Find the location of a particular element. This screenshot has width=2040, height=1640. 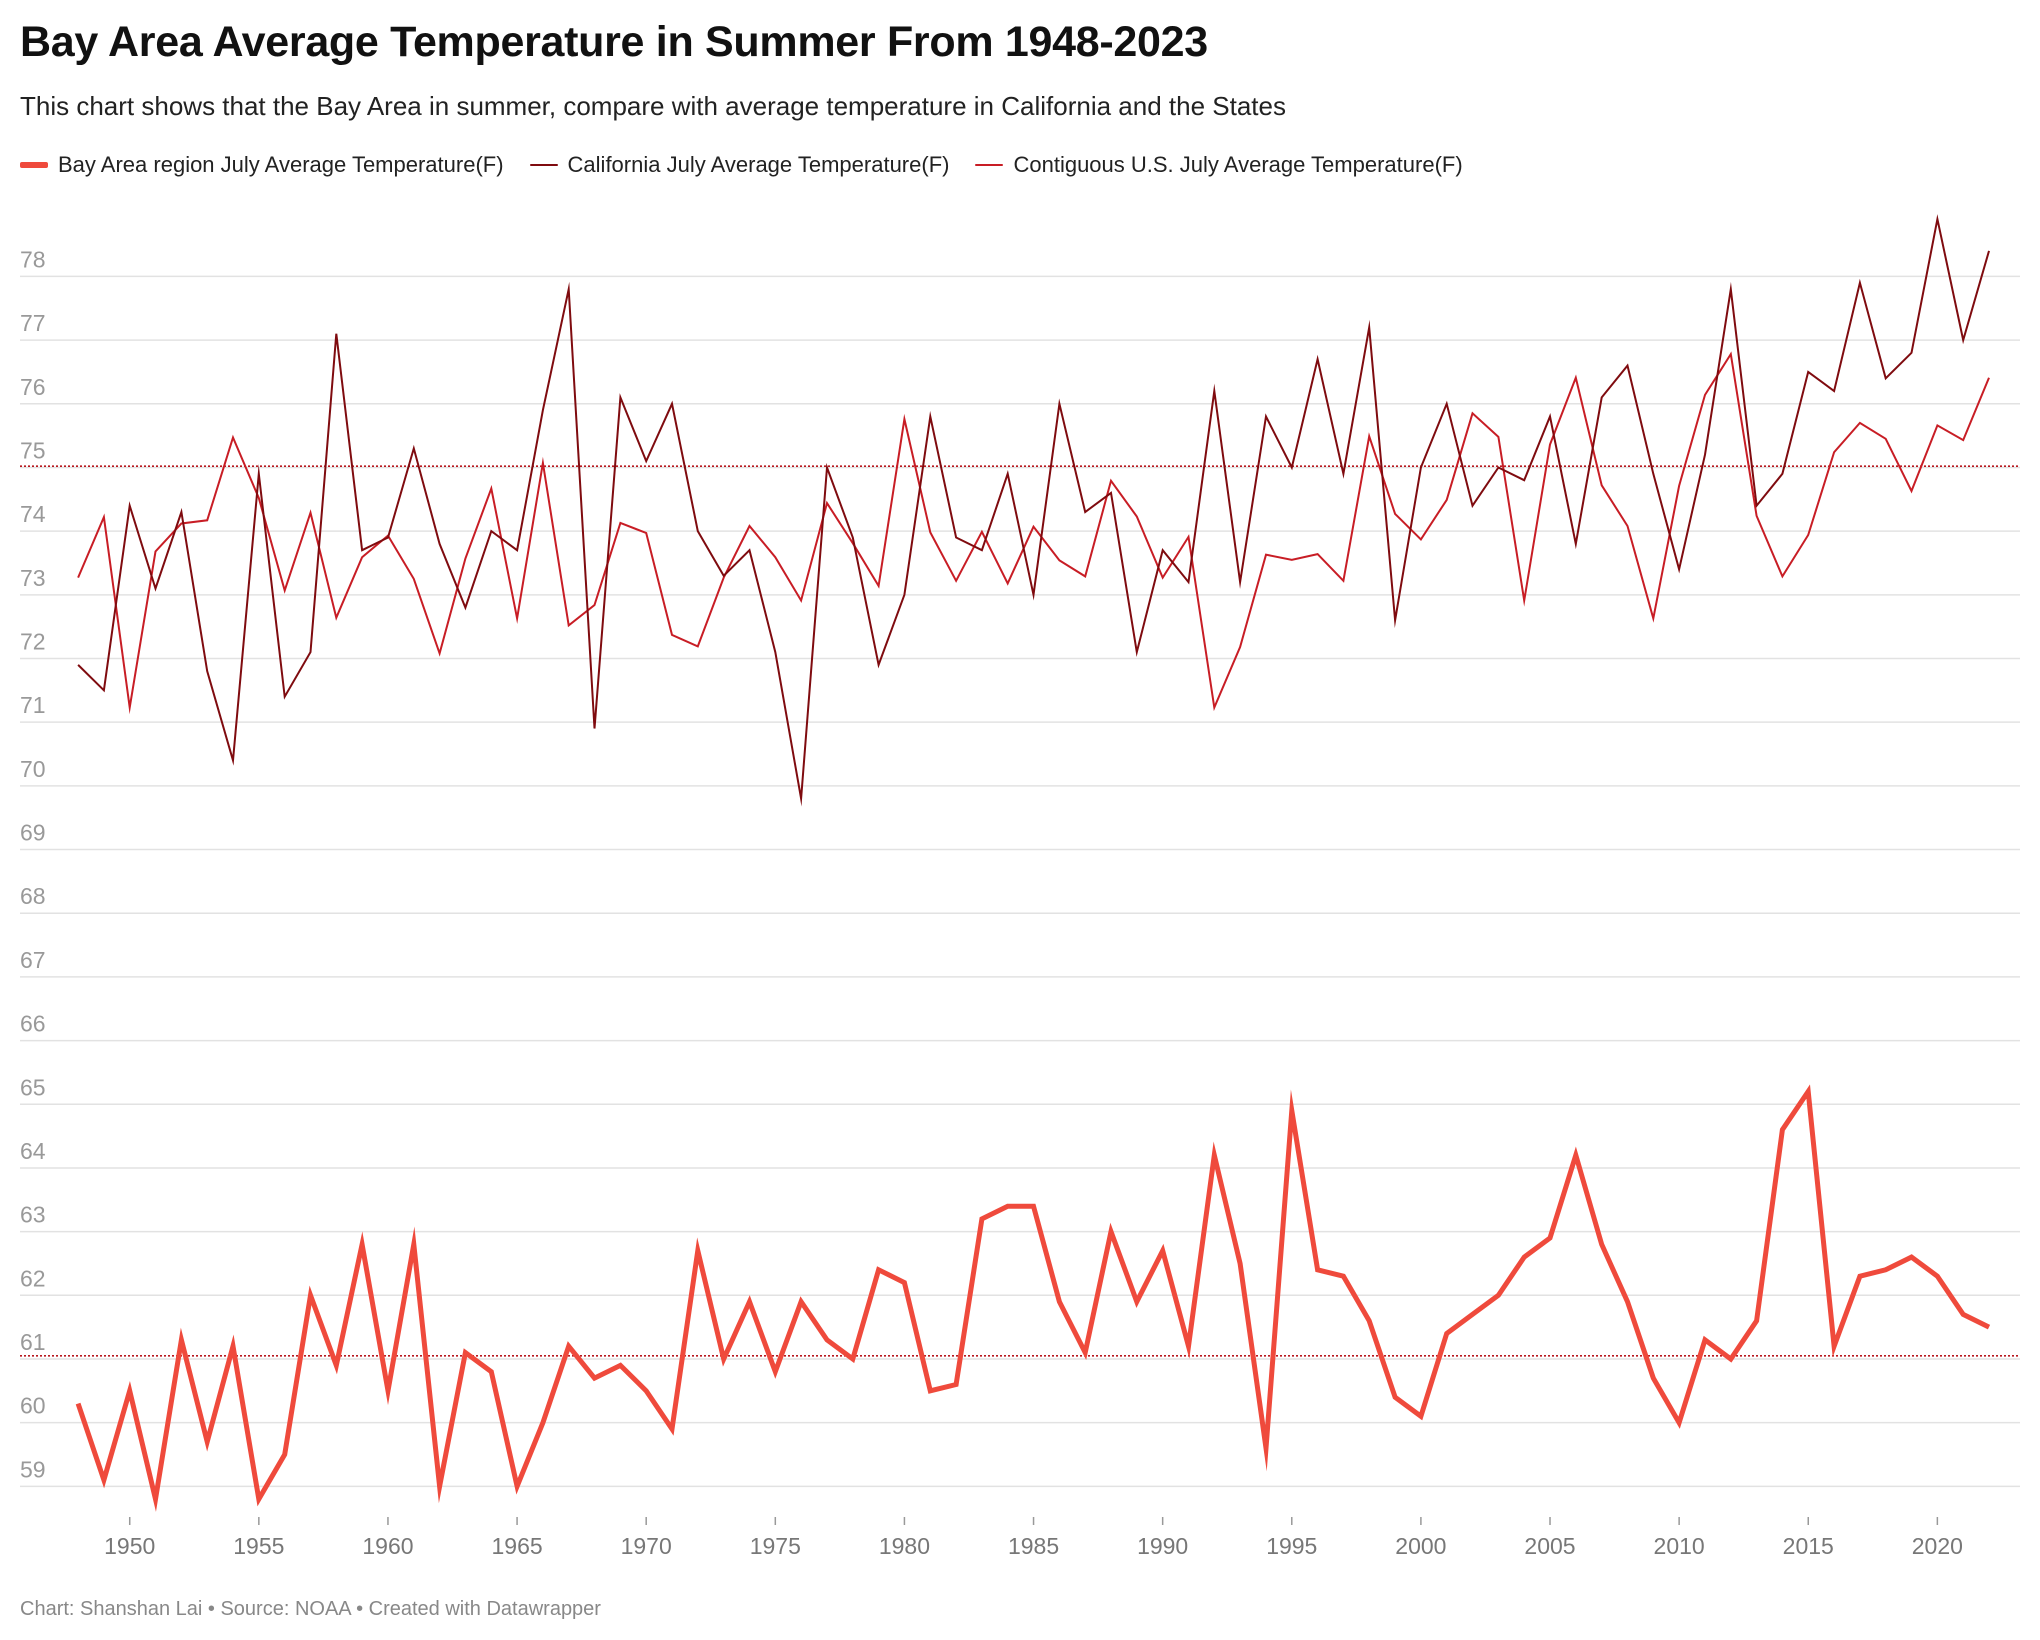

x-tick-label-2010: 2010 is located at coordinates (1679, 1546).